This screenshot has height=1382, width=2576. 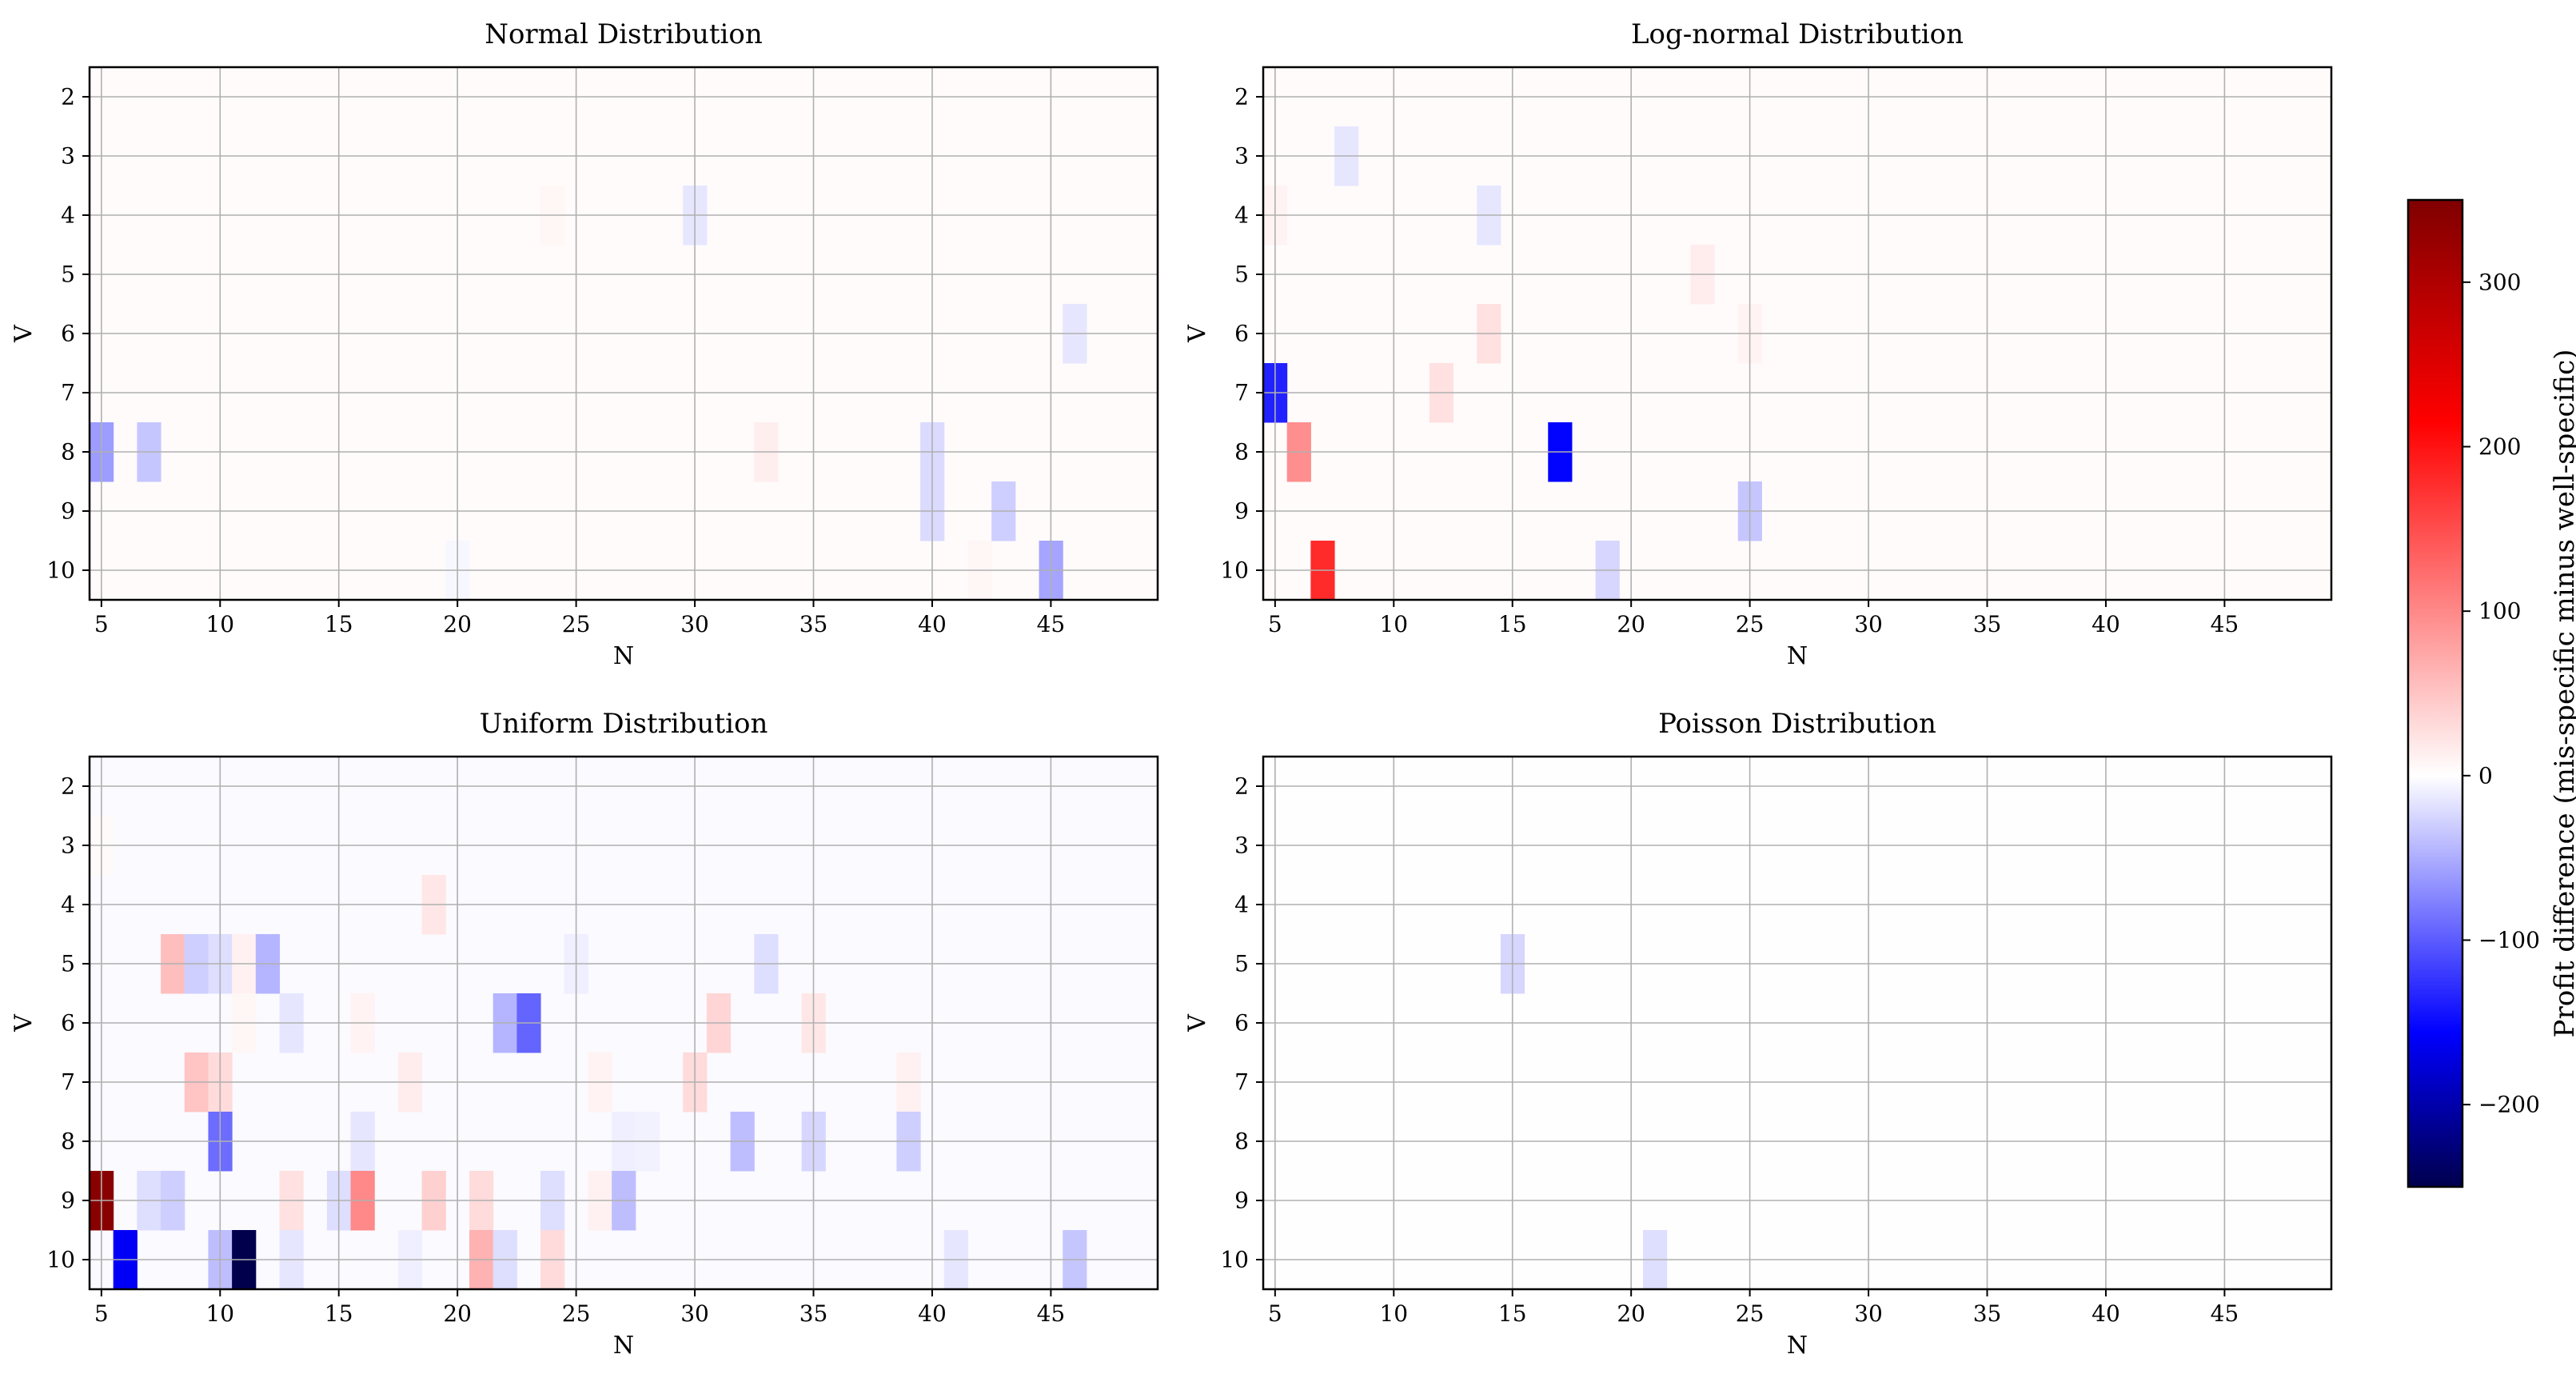 What do you see at coordinates (2509, 940) in the screenshot?
I see `colorbar-tick-label: −100` at bounding box center [2509, 940].